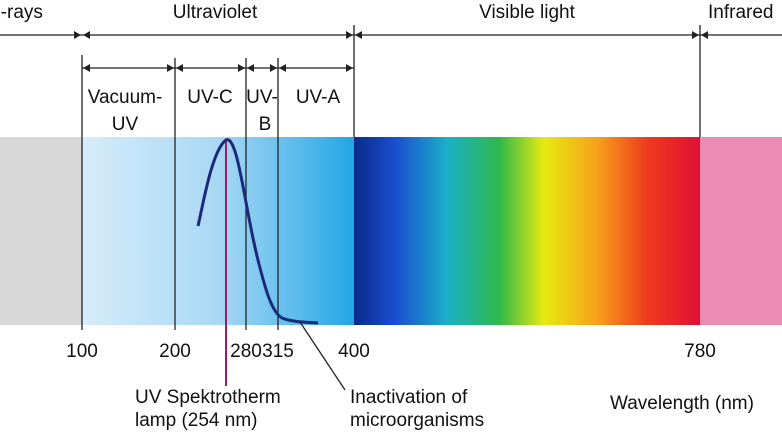  What do you see at coordinates (175, 351) in the screenshot?
I see `tick-label: 200` at bounding box center [175, 351].